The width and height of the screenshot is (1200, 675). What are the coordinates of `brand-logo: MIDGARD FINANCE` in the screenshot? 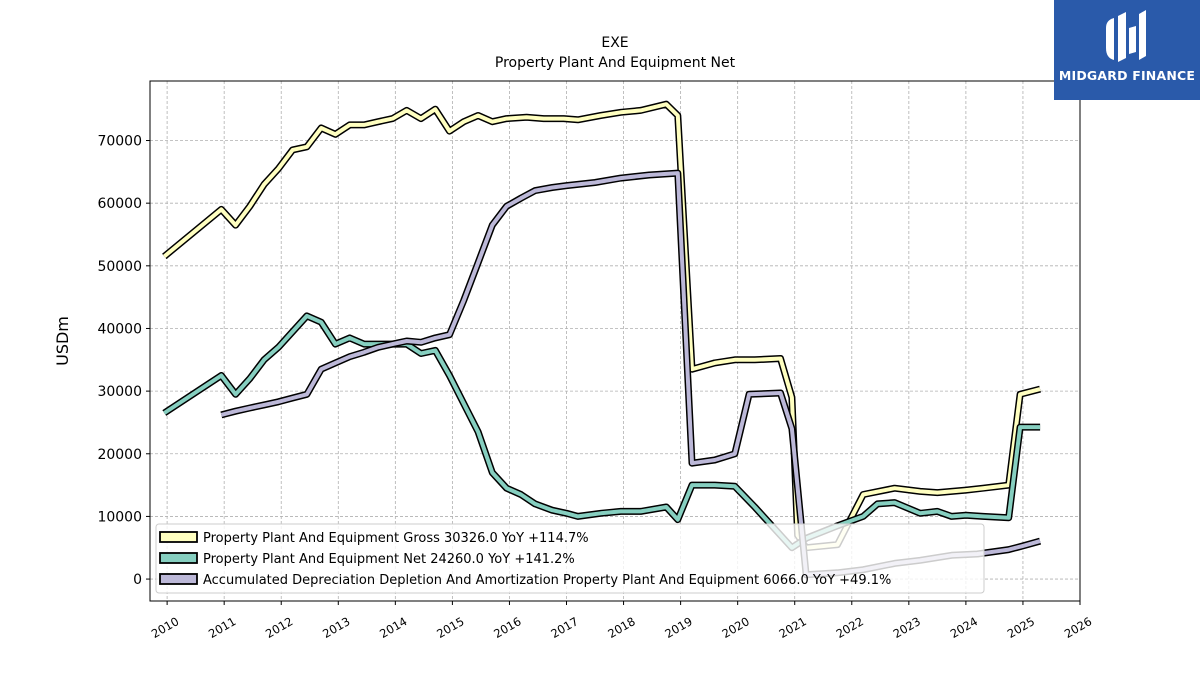 It's located at (1127, 50).